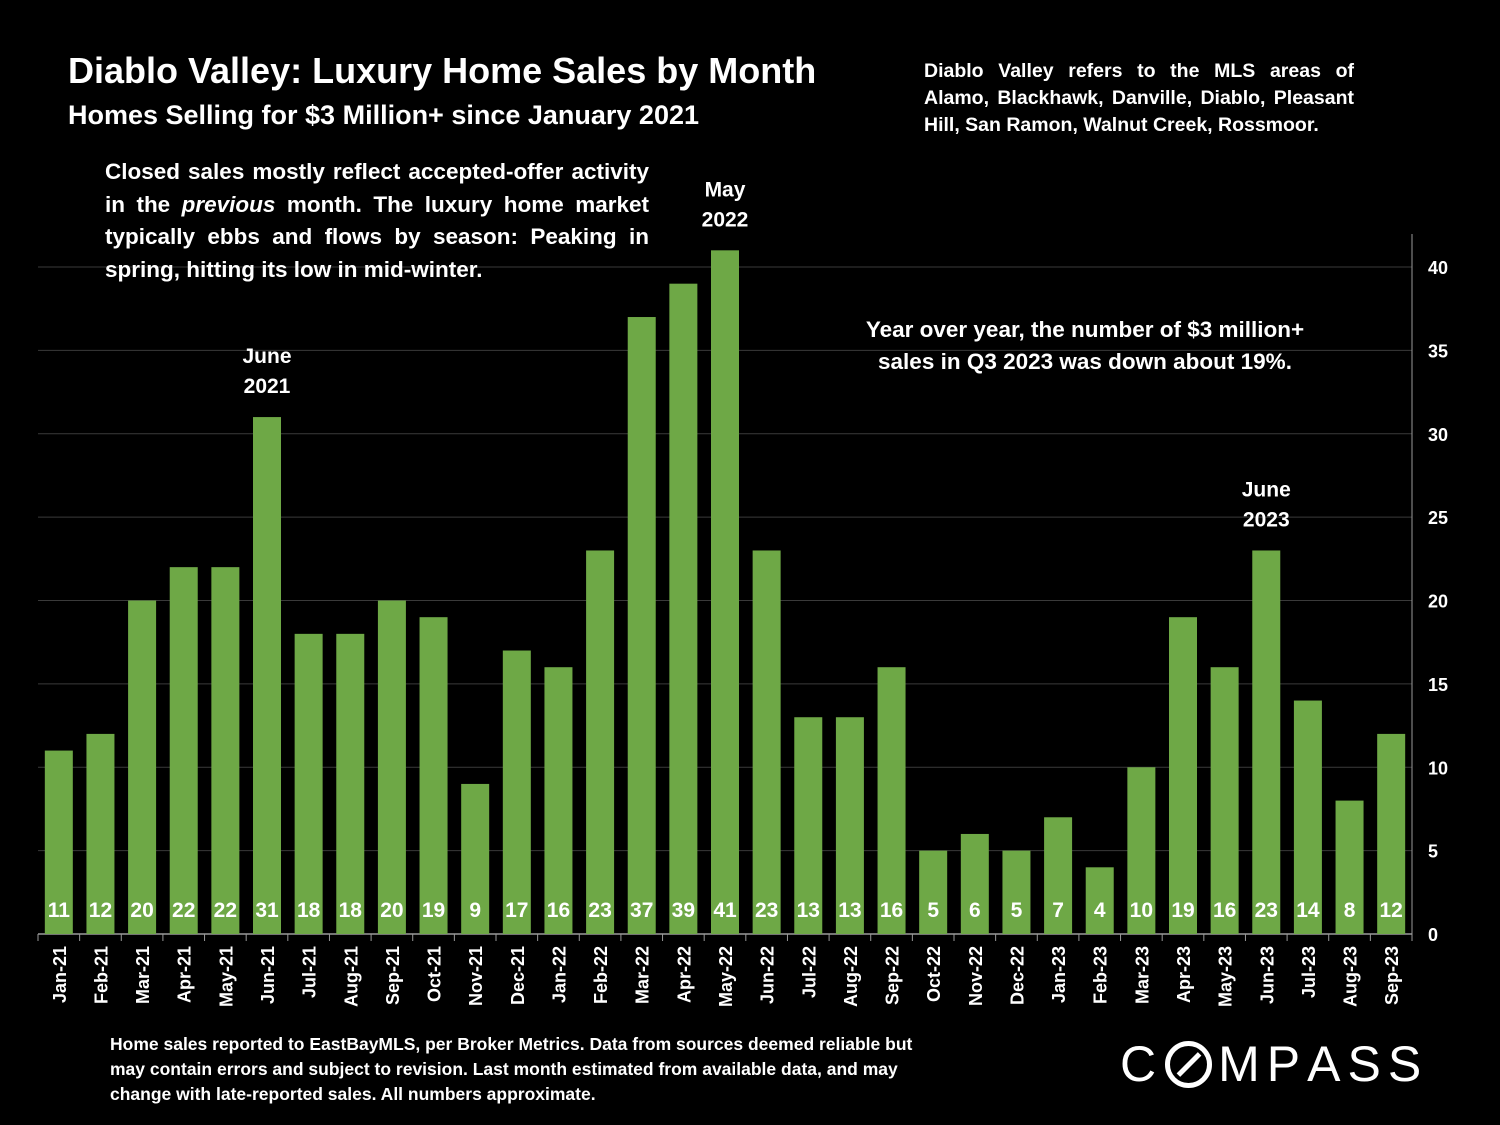 The width and height of the screenshot is (1500, 1125). What do you see at coordinates (1142, 975) in the screenshot?
I see `x-tick-label: Mar-23` at bounding box center [1142, 975].